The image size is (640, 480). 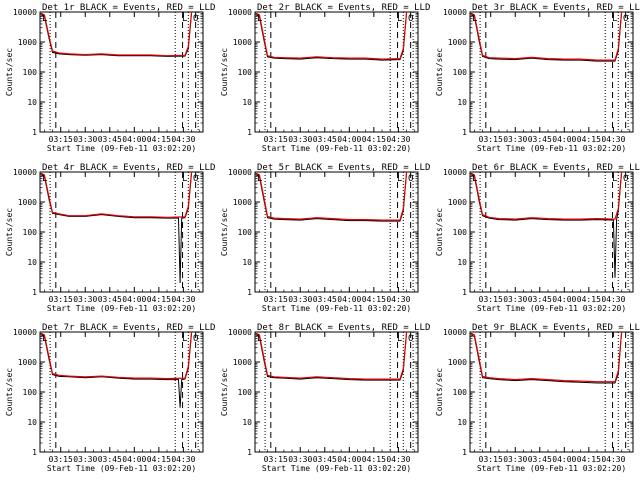 I want to click on panel-title: Det 4r BLACK = Events, RED = LLD, so click(x=128, y=168).